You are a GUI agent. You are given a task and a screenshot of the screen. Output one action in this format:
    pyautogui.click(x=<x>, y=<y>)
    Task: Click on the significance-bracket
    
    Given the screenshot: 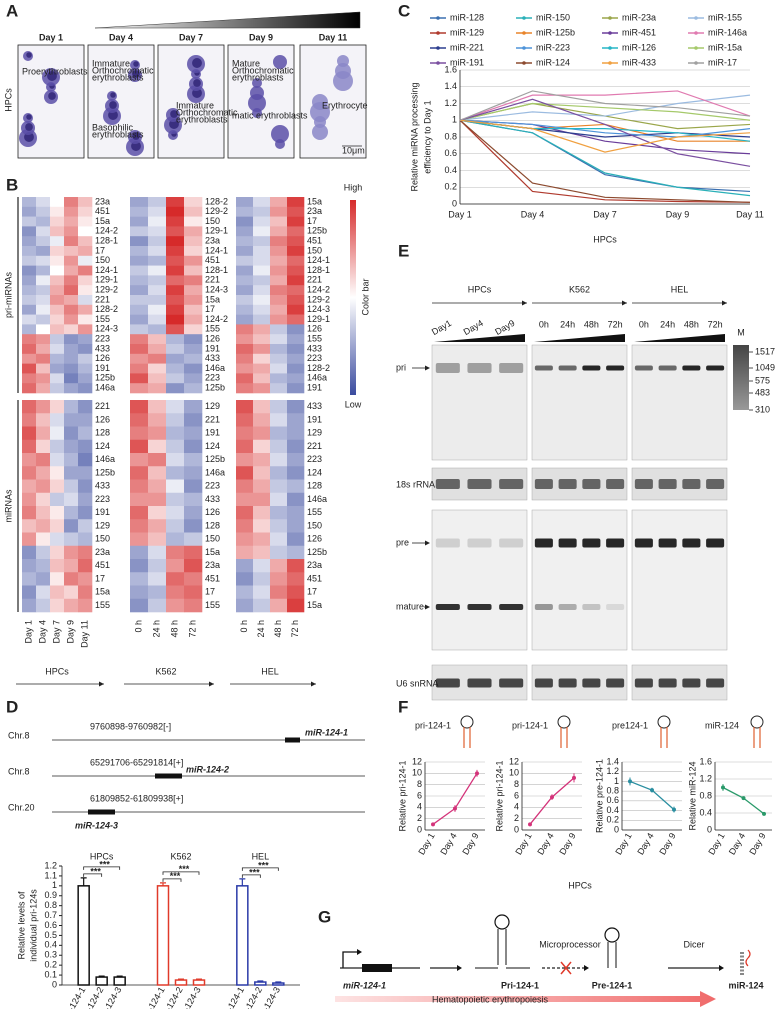 What is the action you would take?
    pyautogui.click(x=102, y=868)
    